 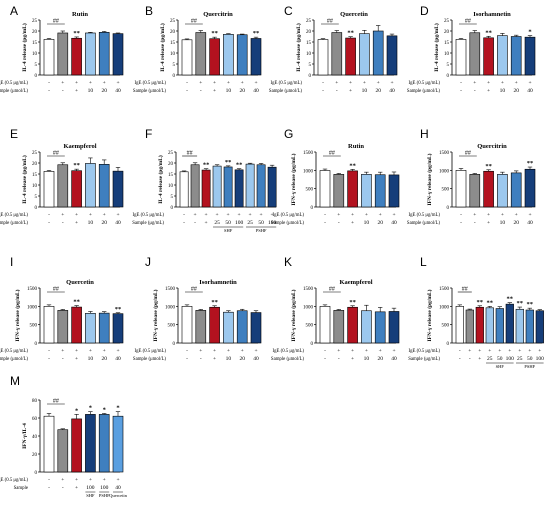 I want to click on panel-letter: I, so click(x=11, y=262).